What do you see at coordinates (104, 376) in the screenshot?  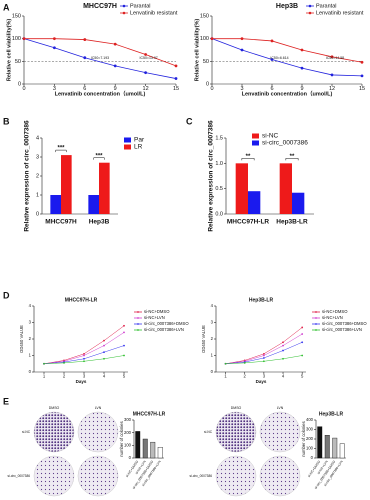 I see `x-tick-label: 4` at bounding box center [104, 376].